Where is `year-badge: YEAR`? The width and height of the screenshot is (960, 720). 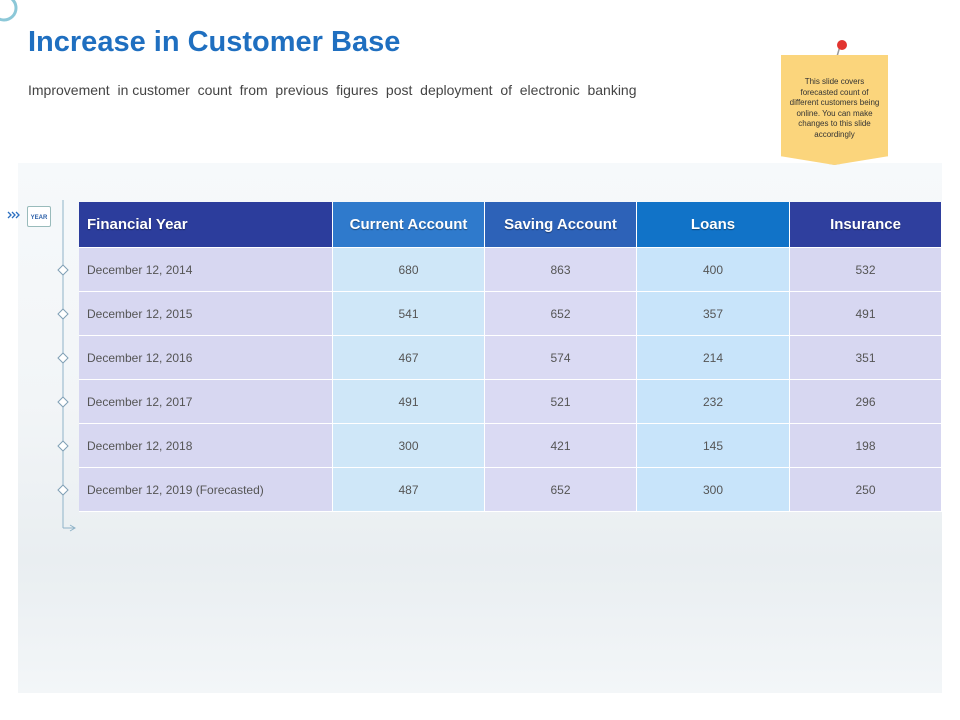
year-badge: YEAR is located at coordinates (39, 216).